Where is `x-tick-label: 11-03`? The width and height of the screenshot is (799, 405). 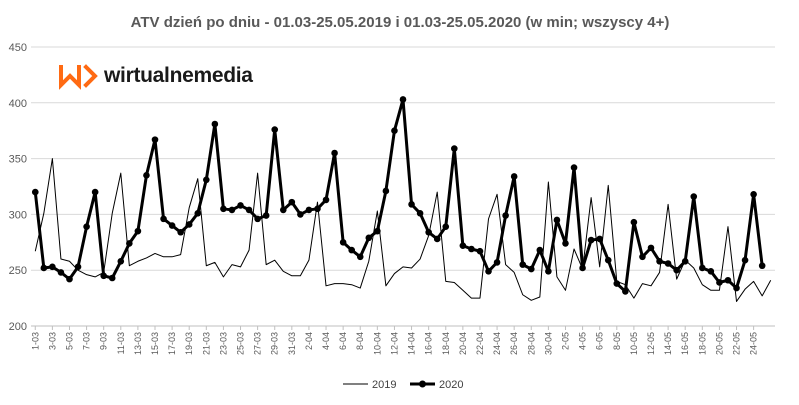
x-tick-label: 11-03 is located at coordinates (121, 343).